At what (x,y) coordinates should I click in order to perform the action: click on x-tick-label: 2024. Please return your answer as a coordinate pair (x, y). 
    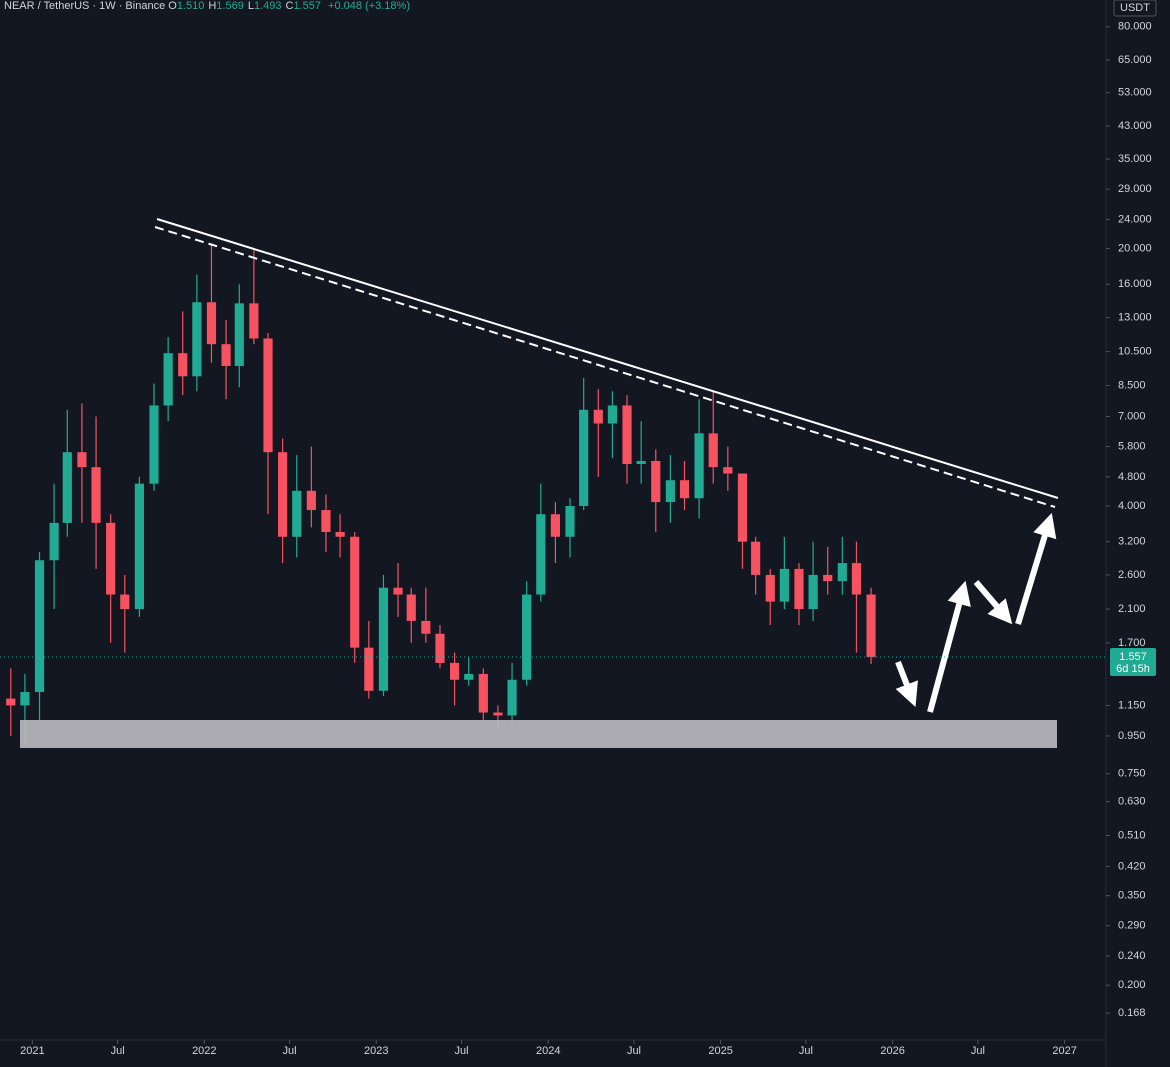
    Looking at the image, I should click on (548, 1051).